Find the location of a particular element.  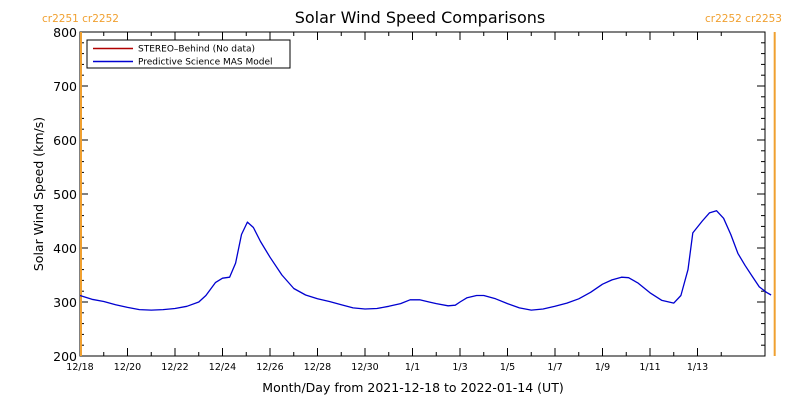

y-tick-label: 400 is located at coordinates (65, 248).